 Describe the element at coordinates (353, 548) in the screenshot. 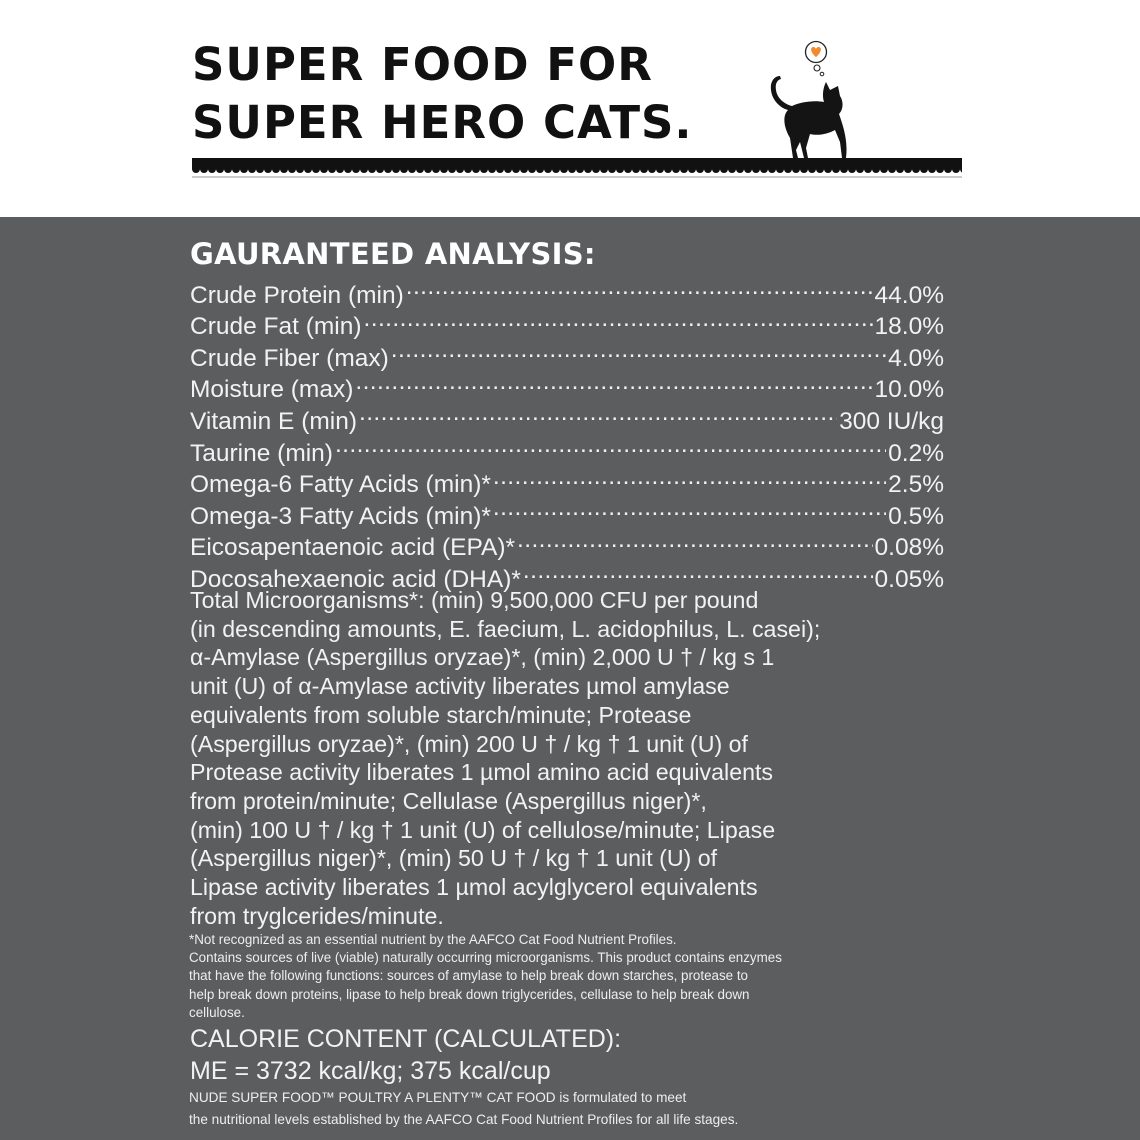

I see `analysis-label: Eicosapentaenoic acid (EPA)*` at that location.